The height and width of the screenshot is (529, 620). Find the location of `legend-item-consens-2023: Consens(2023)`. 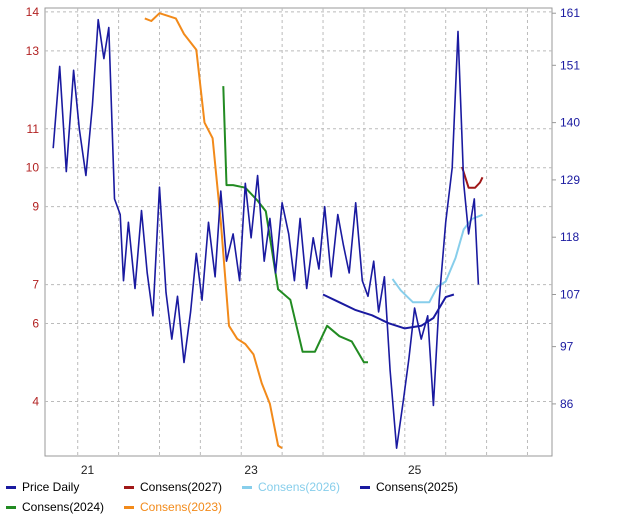

legend-item-consens-2023: Consens(2023) is located at coordinates (173, 507).